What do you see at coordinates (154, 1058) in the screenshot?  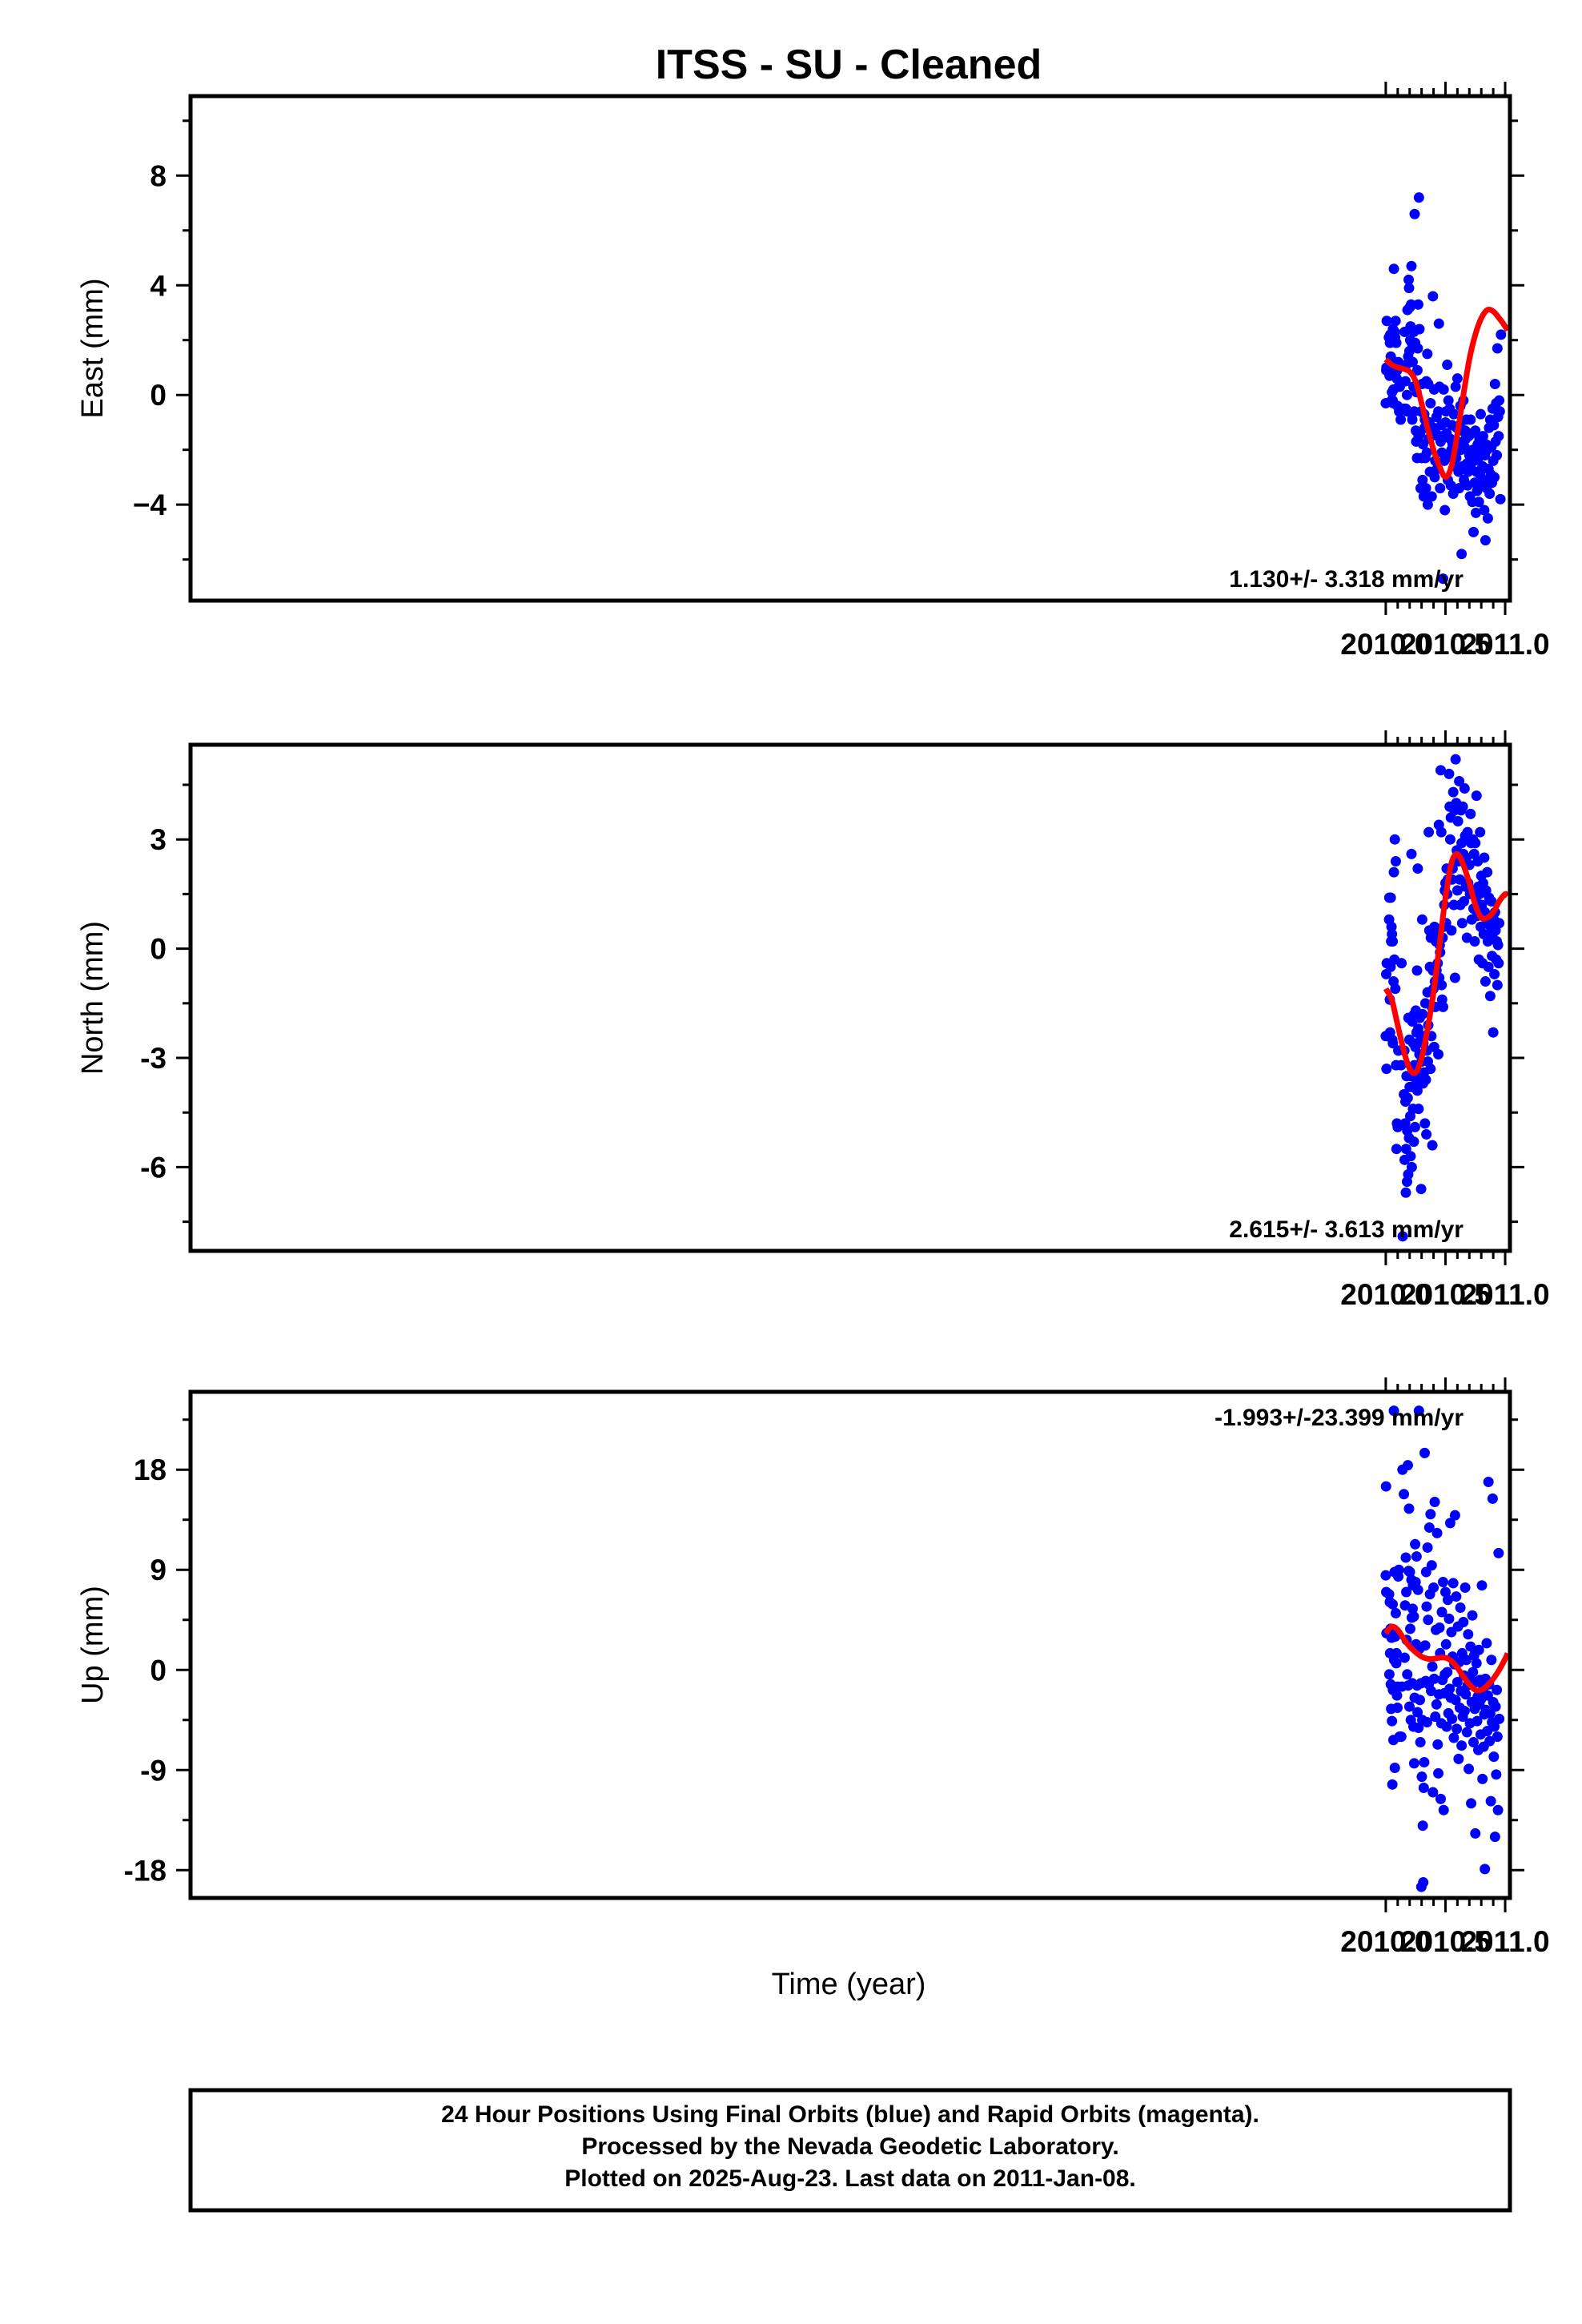 I see `y-tick-label: -3` at bounding box center [154, 1058].